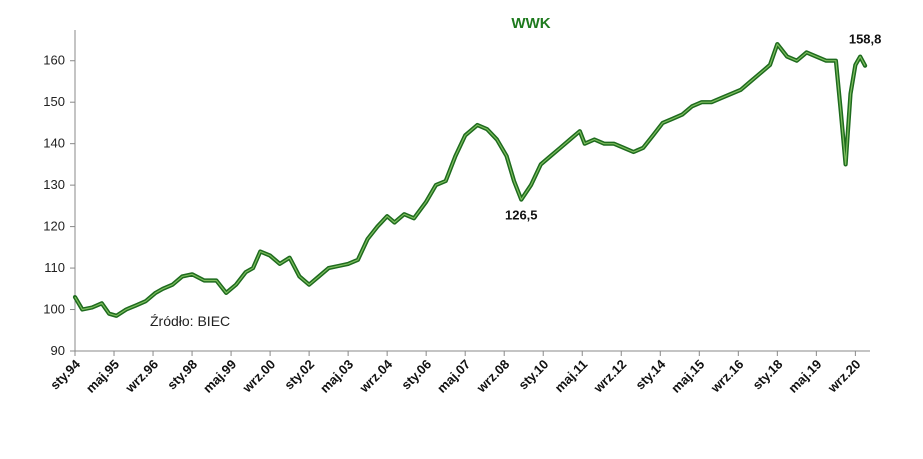 This screenshot has width=923, height=459. What do you see at coordinates (843, 376) in the screenshot?
I see `x-tick-label: wrz.20` at bounding box center [843, 376].